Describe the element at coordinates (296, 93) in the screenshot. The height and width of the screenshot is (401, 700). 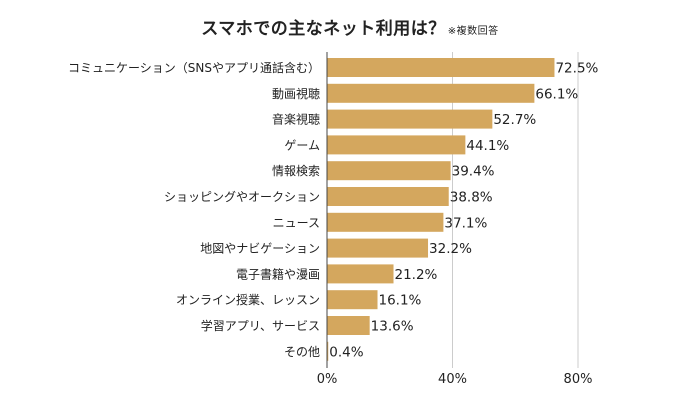
I see `category-label: 動画視聴` at that location.